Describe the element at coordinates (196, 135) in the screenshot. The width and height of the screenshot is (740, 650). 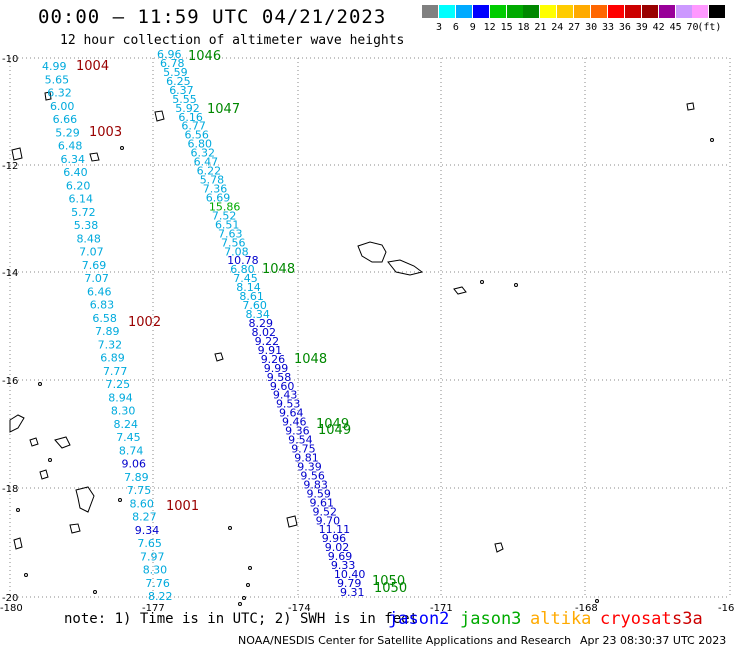
I see `wave-height-value: 6.56` at that location.